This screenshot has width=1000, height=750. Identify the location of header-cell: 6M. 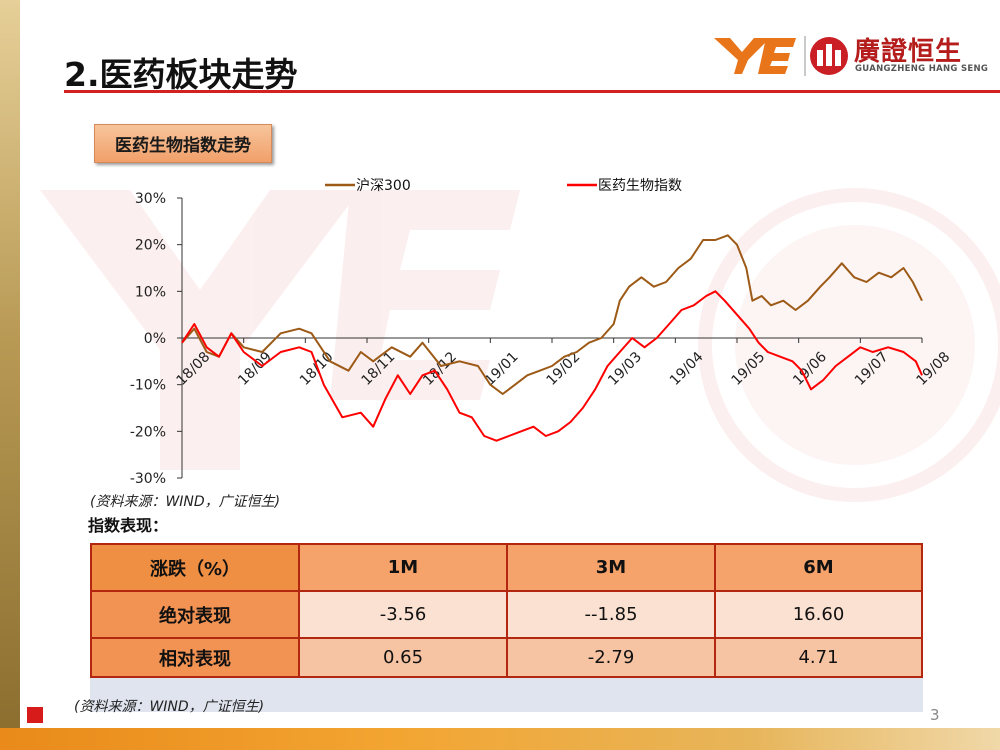
(818, 567).